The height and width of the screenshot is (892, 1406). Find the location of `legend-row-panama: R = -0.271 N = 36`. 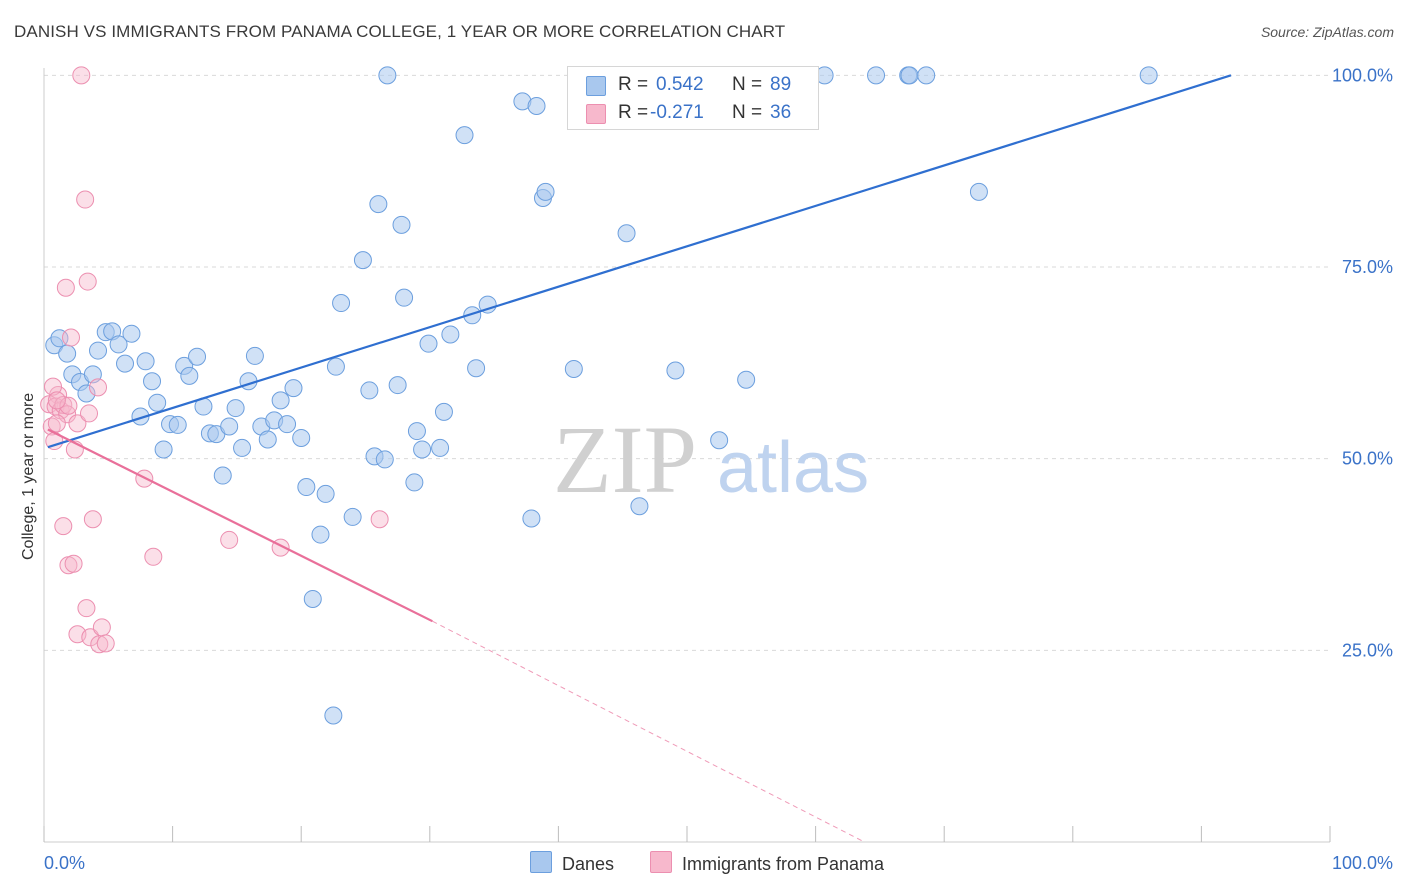

legend-row-panama: R = -0.271 N = 36 is located at coordinates (693, 114).